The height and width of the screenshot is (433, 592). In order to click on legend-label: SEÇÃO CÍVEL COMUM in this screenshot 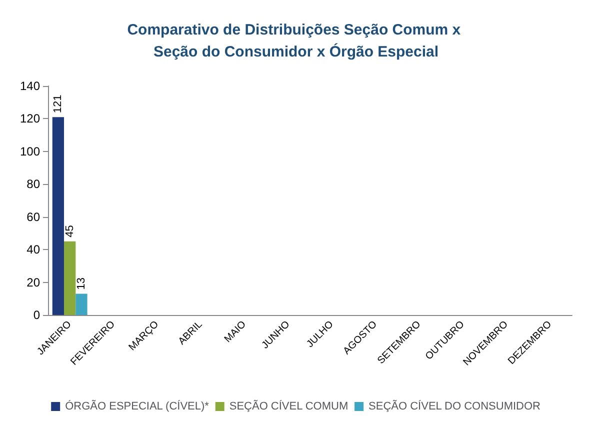, I will do `click(288, 406)`.